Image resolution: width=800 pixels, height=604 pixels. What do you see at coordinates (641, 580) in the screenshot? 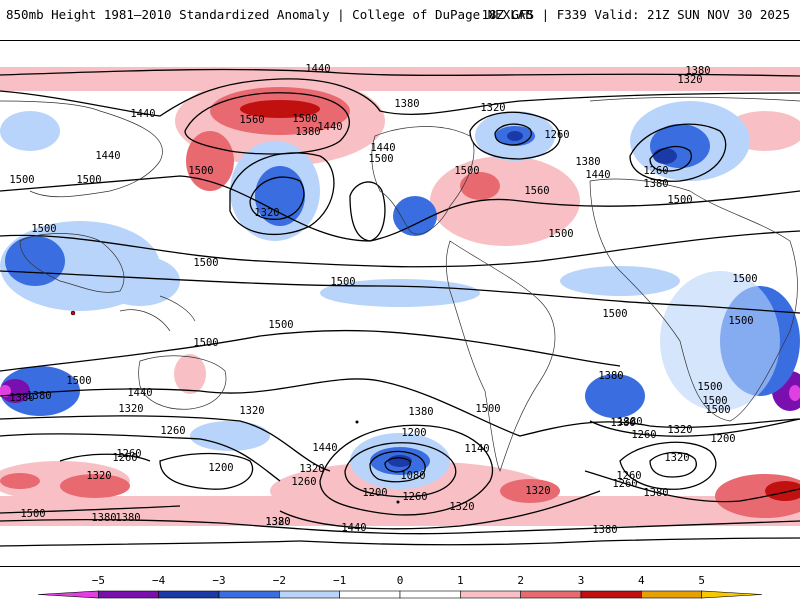
I see `colorbar-tick-label: 4` at bounding box center [641, 580].